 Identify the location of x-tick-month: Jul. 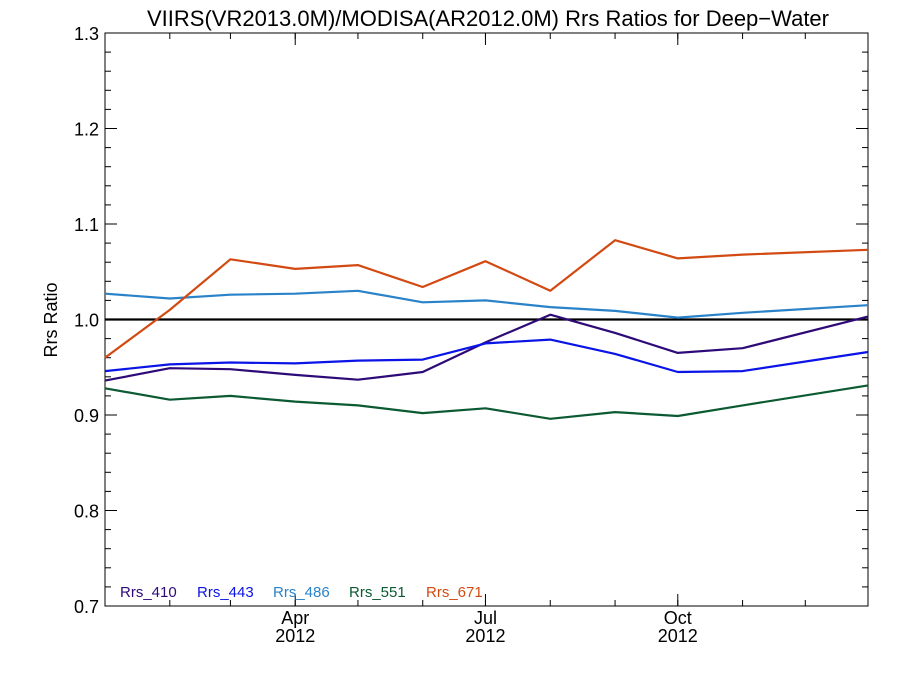
(485, 618).